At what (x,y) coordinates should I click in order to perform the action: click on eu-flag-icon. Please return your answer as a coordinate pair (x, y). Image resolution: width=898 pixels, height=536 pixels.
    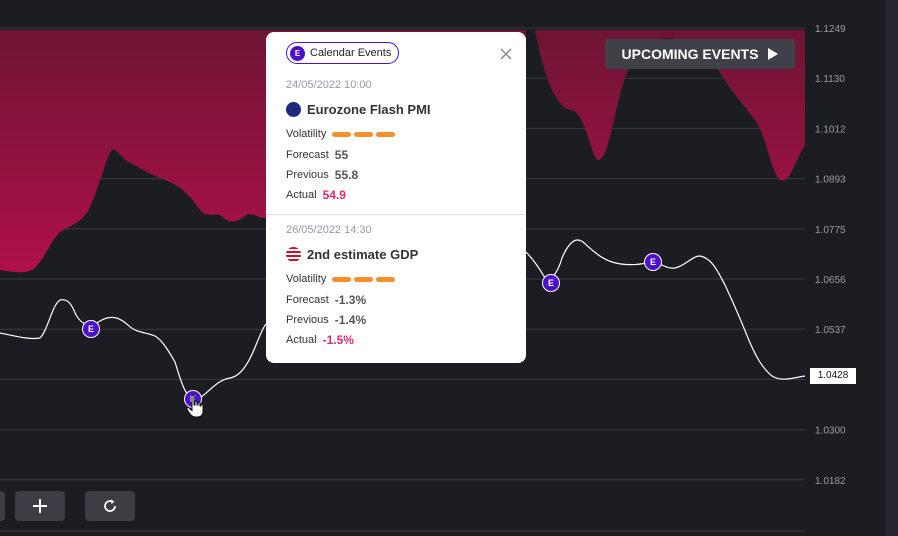
    Looking at the image, I should click on (293, 109).